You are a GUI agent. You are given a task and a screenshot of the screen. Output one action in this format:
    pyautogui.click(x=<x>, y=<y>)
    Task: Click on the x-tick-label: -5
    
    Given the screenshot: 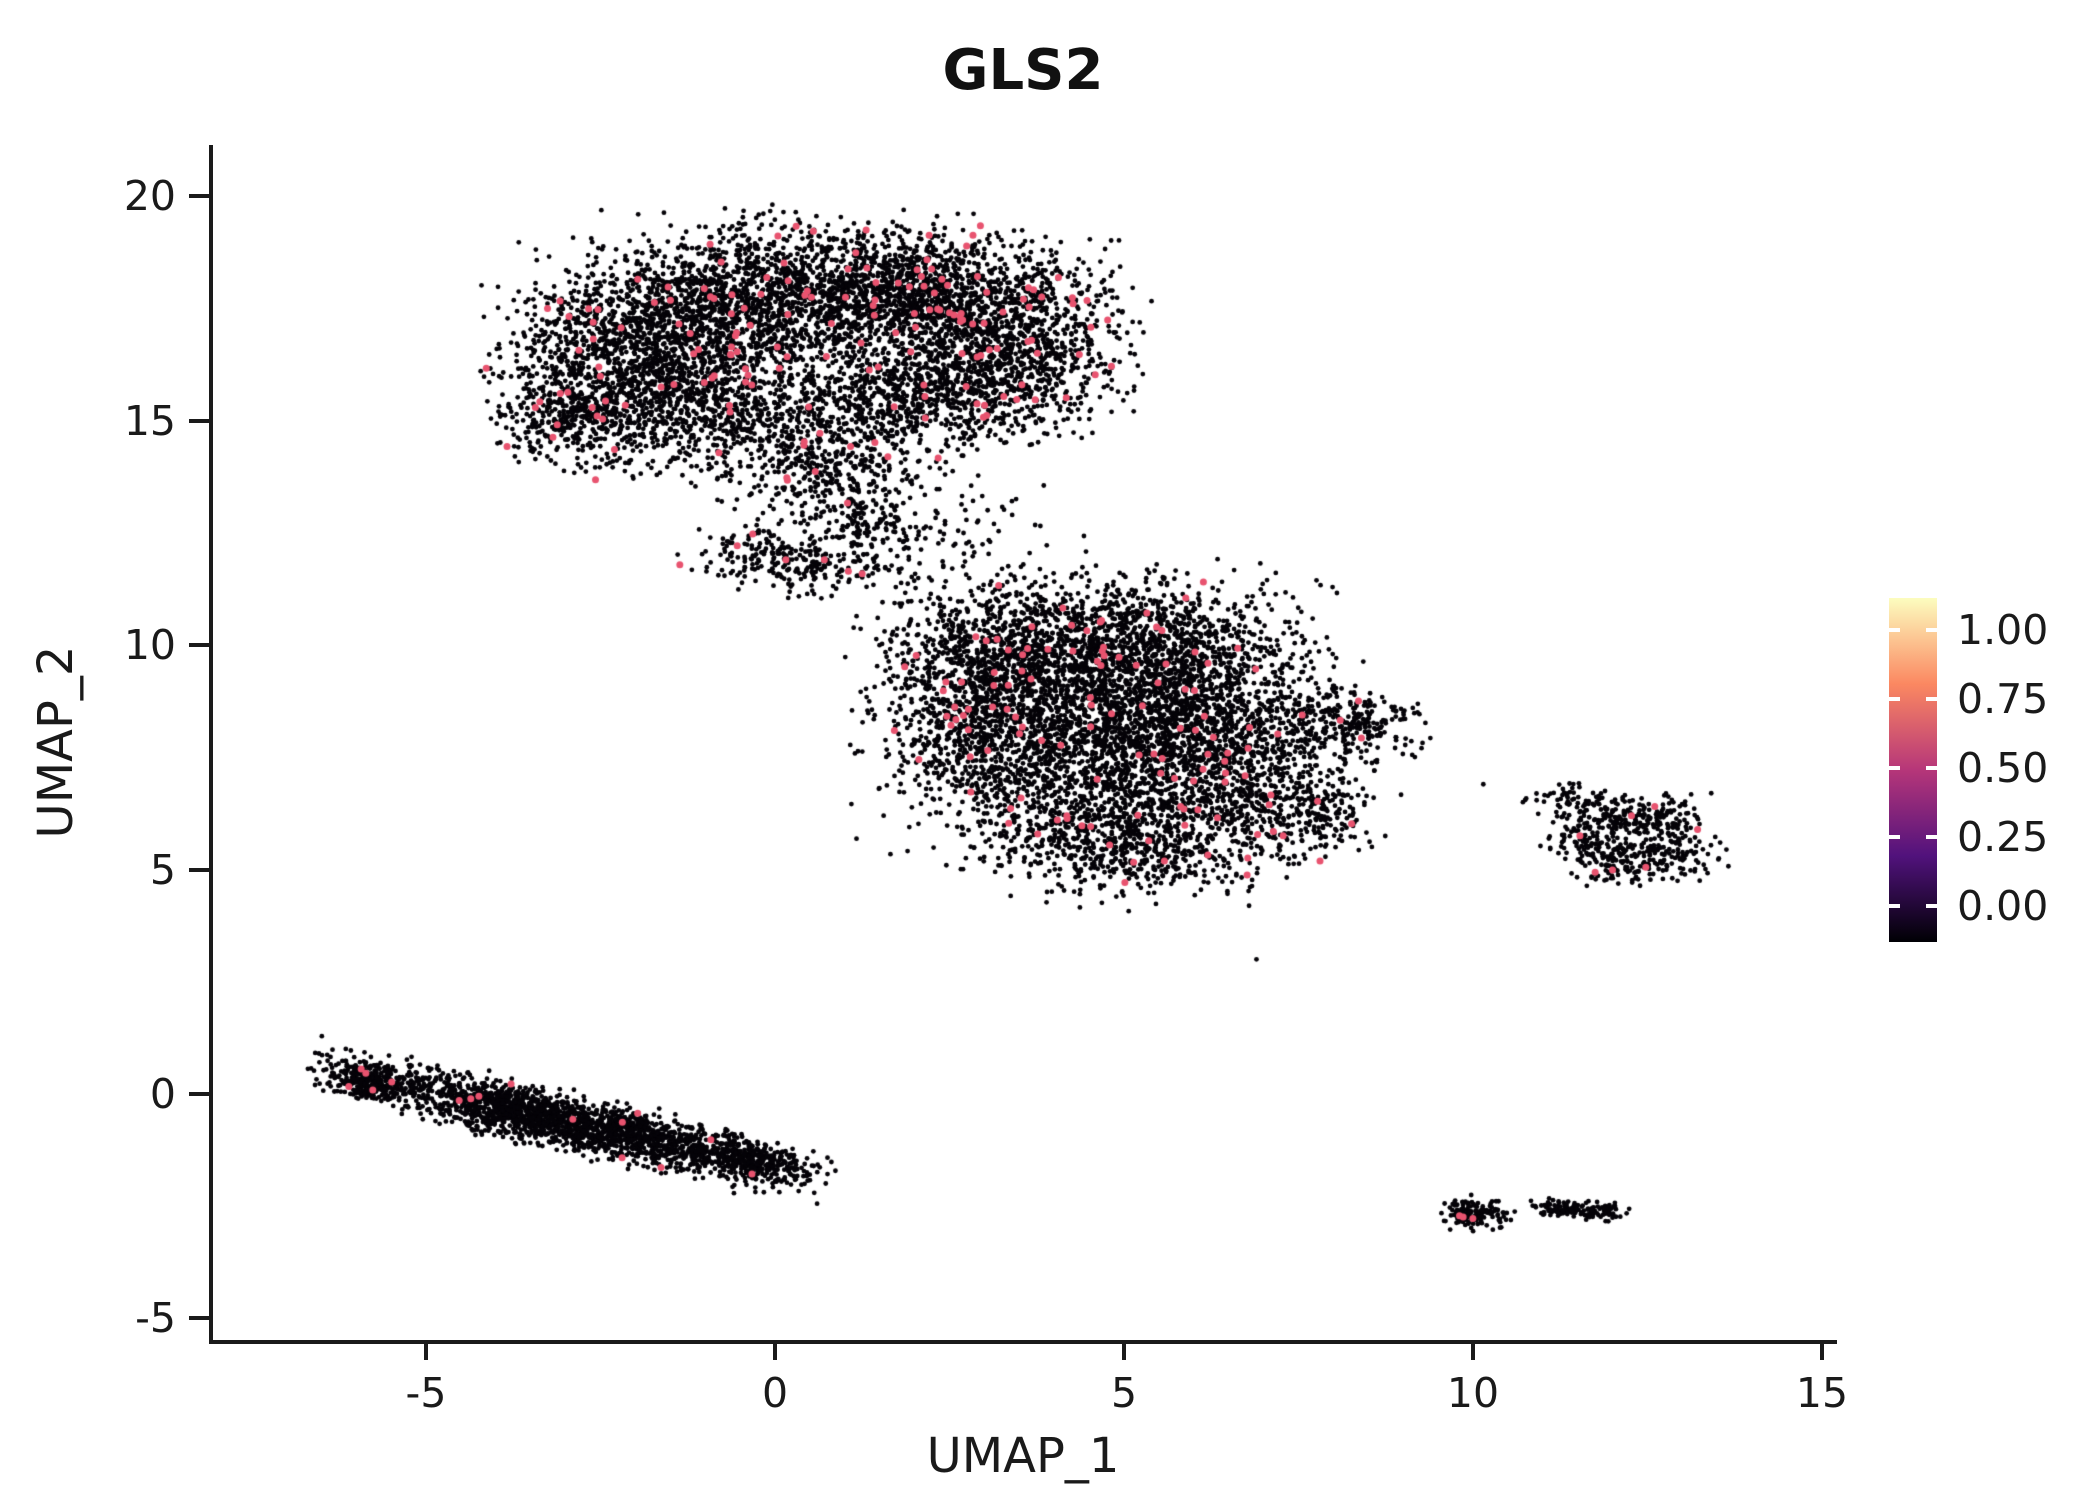 What is the action you would take?
    pyautogui.click(x=426, y=1393)
    